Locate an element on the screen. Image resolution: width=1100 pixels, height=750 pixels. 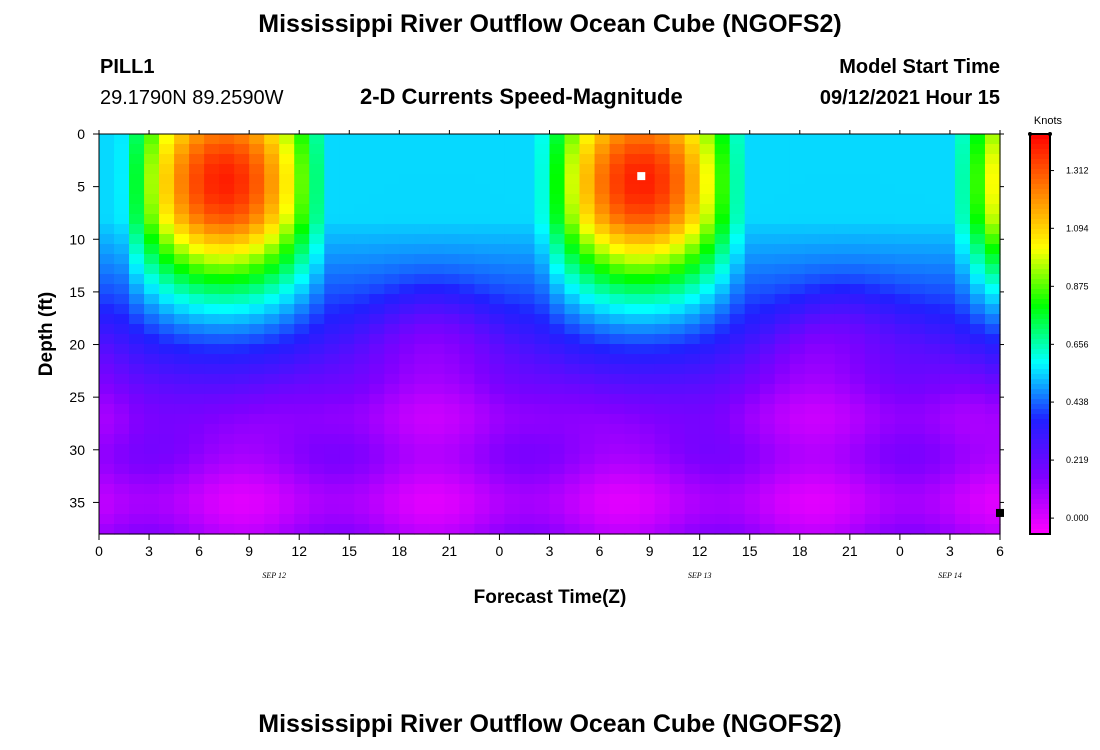
y-tick-label: 10 is located at coordinates (77, 239).